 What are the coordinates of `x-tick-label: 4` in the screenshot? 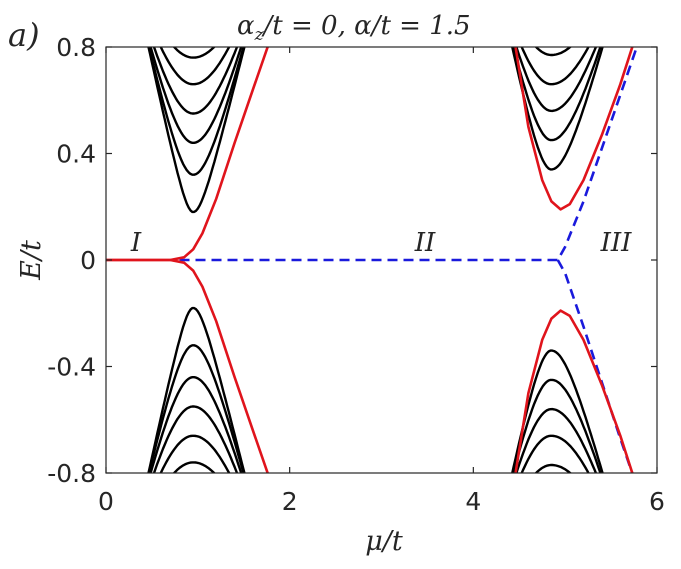 It's located at (473, 501).